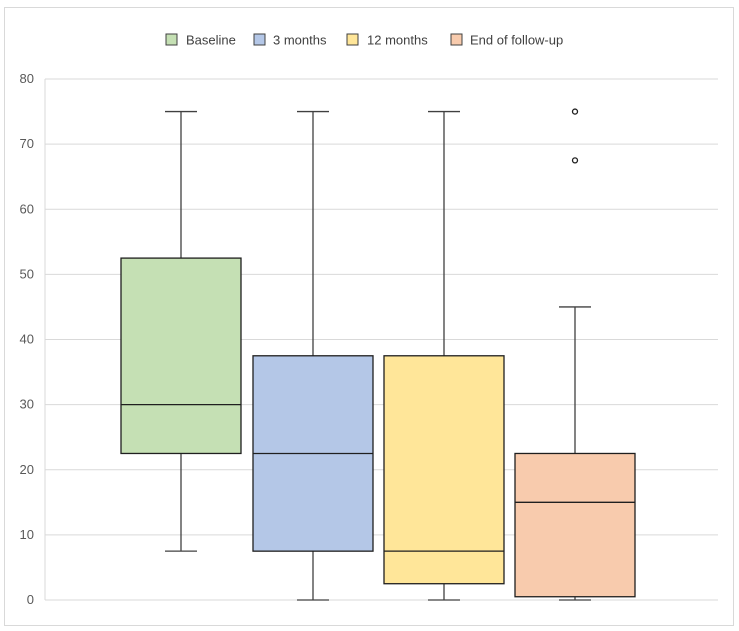 Image resolution: width=739 pixels, height=631 pixels. I want to click on y-tick-label: 60, so click(27, 208).